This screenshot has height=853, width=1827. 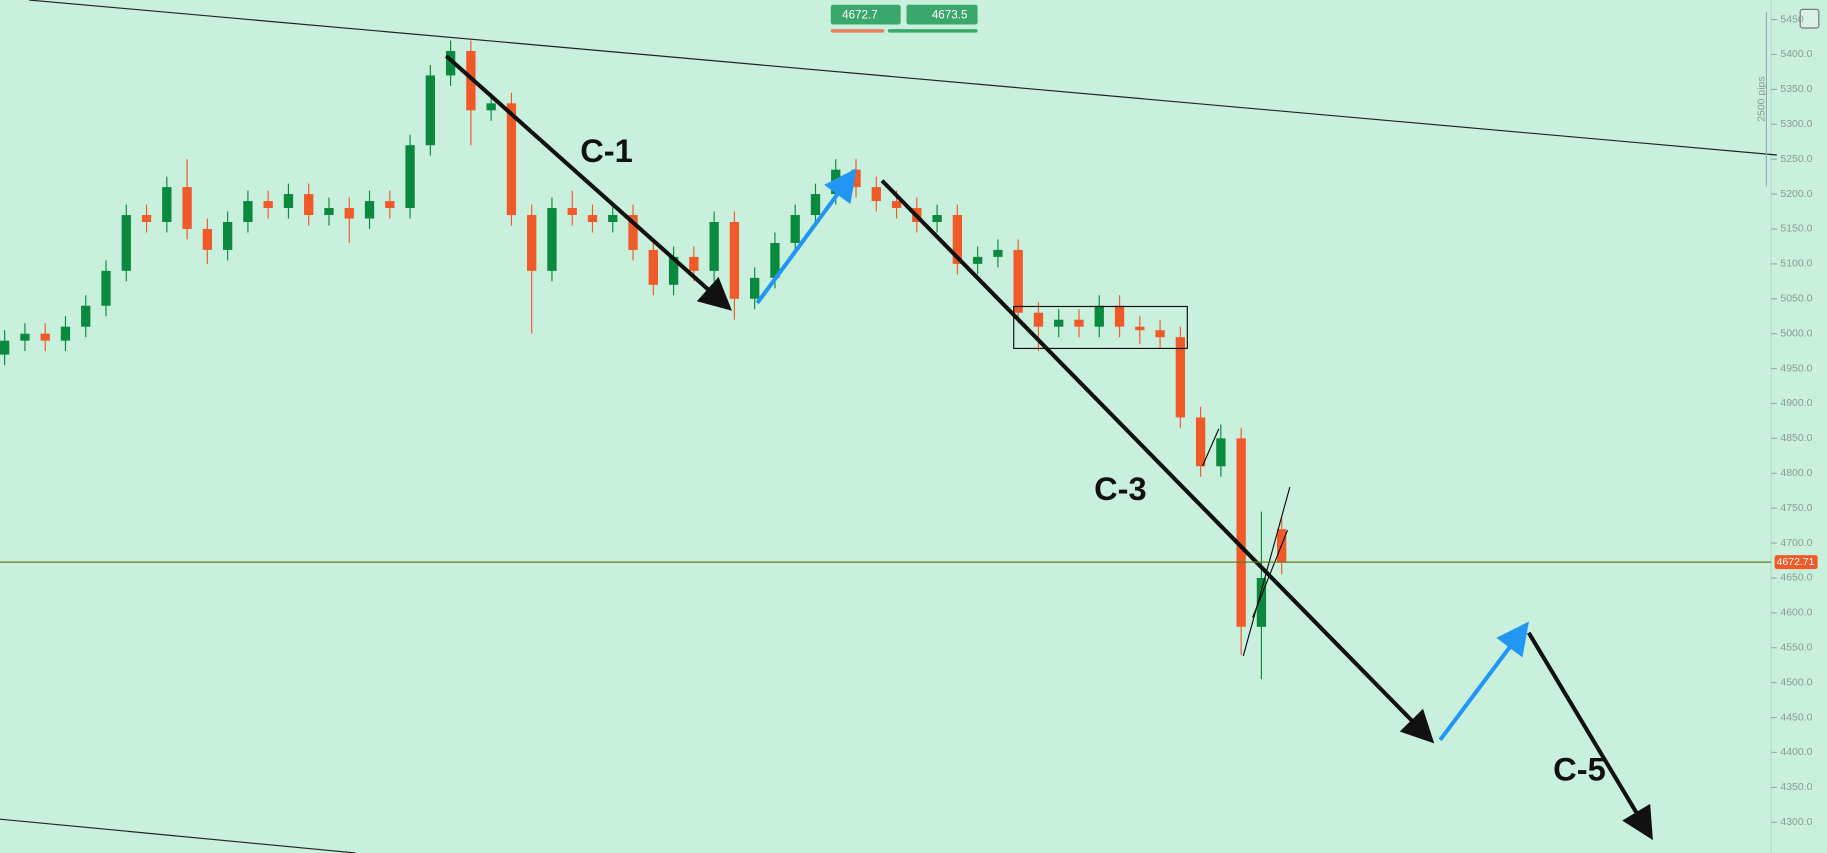 I want to click on sell-button, so click(x=865, y=14).